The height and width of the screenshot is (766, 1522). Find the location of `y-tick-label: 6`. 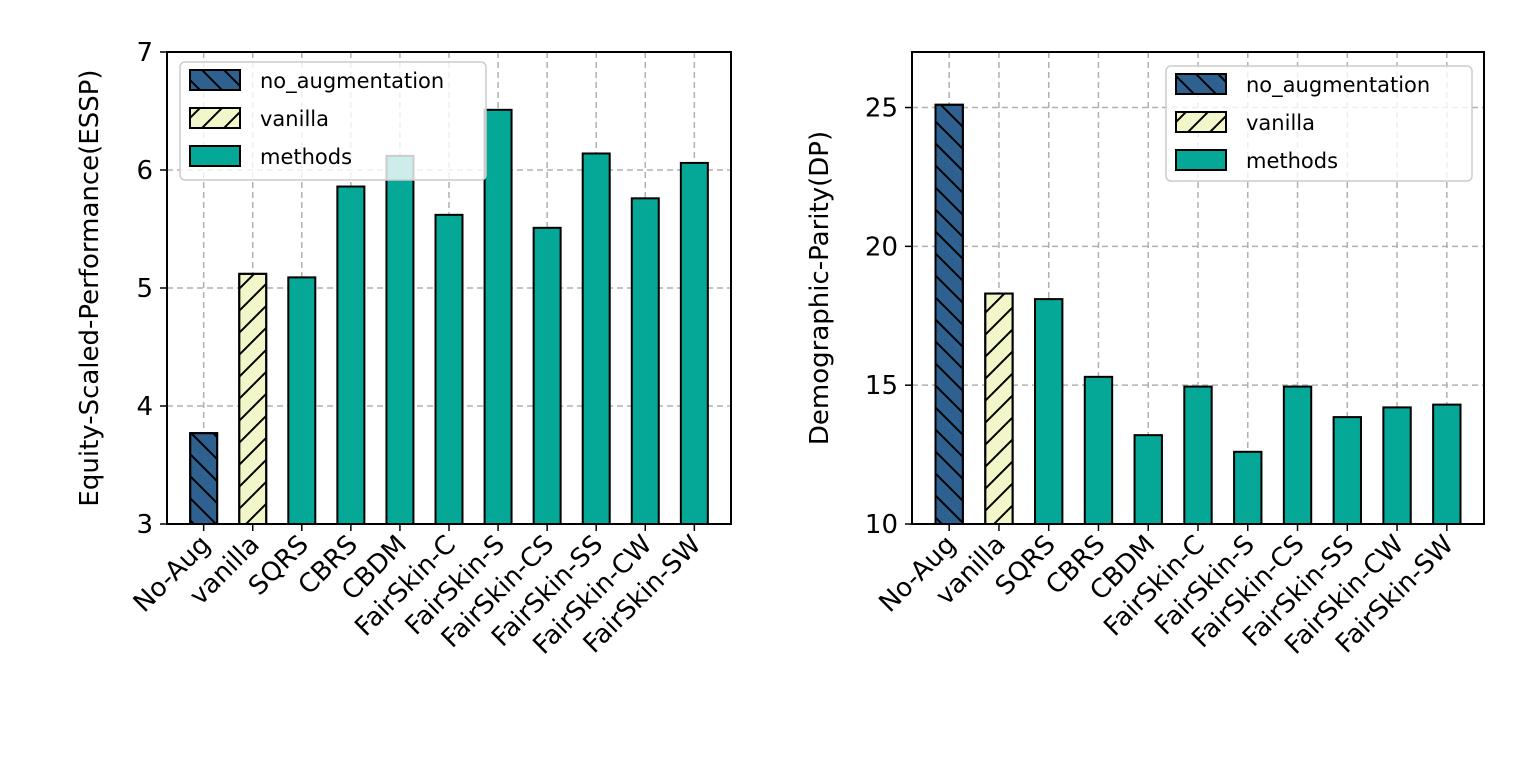

y-tick-label: 6 is located at coordinates (144, 171).